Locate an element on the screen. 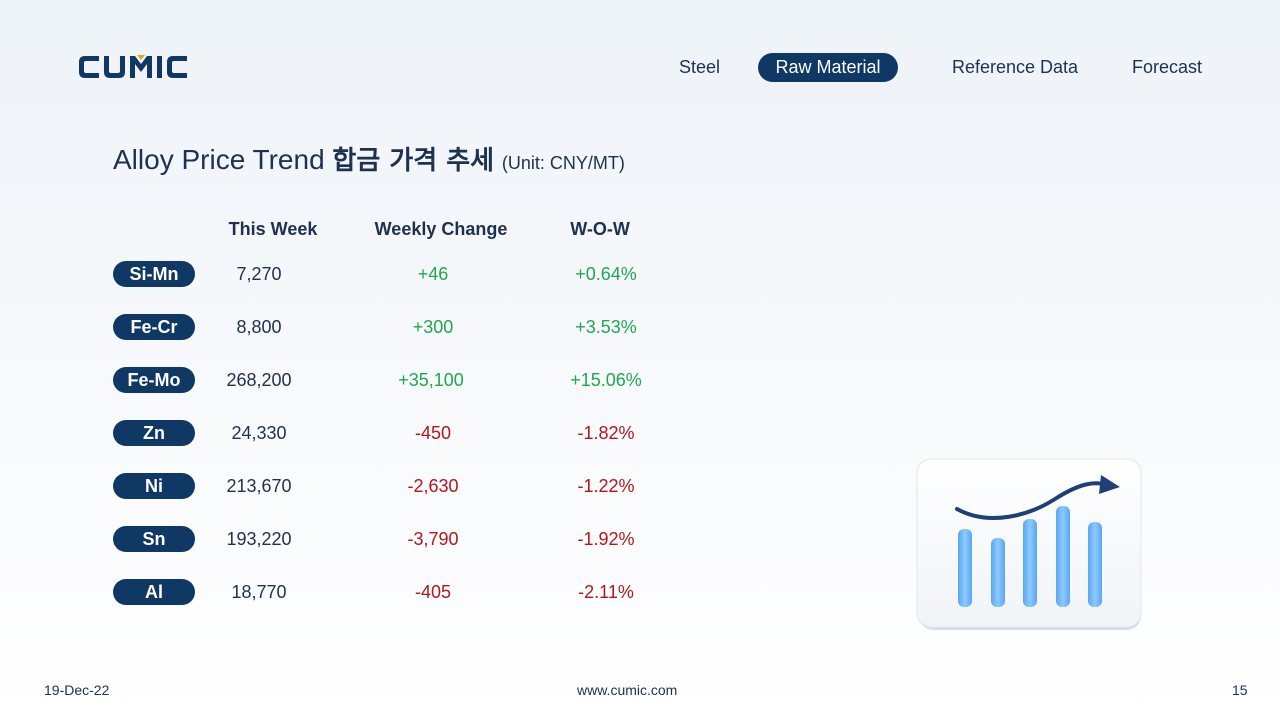 This screenshot has height=720, width=1280. wow-cell: +0.64% is located at coordinates (606, 274).